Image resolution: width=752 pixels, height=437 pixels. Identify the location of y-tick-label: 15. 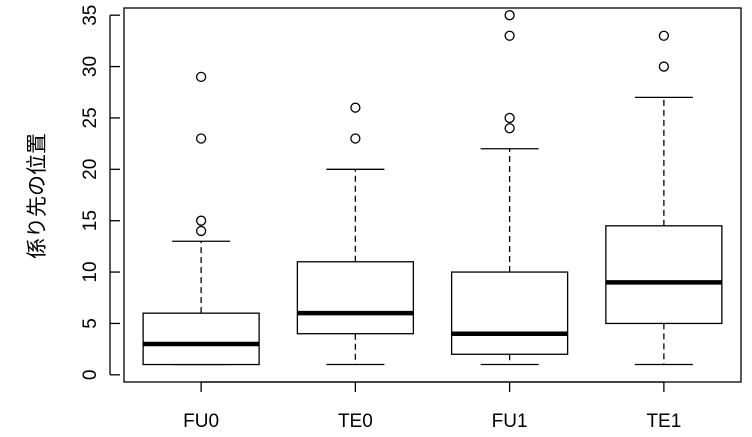
(90, 220).